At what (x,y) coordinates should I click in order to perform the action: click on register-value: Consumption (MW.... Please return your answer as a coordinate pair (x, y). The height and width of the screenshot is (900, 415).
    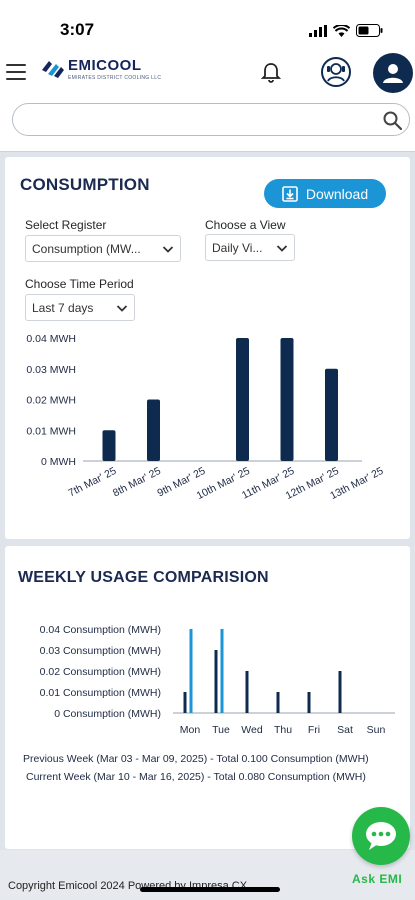
    Looking at the image, I should click on (86, 248).